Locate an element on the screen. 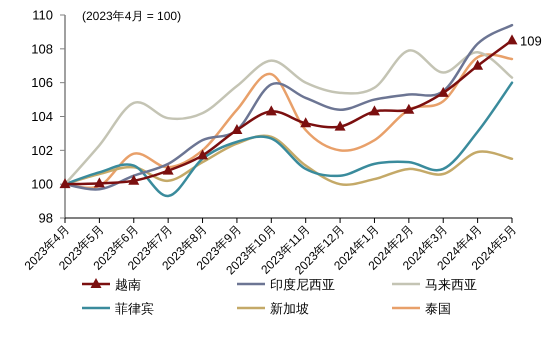 Image resolution: width=556 pixels, height=348 pixels. legend-label: 印度尼西亚 is located at coordinates (302, 284).